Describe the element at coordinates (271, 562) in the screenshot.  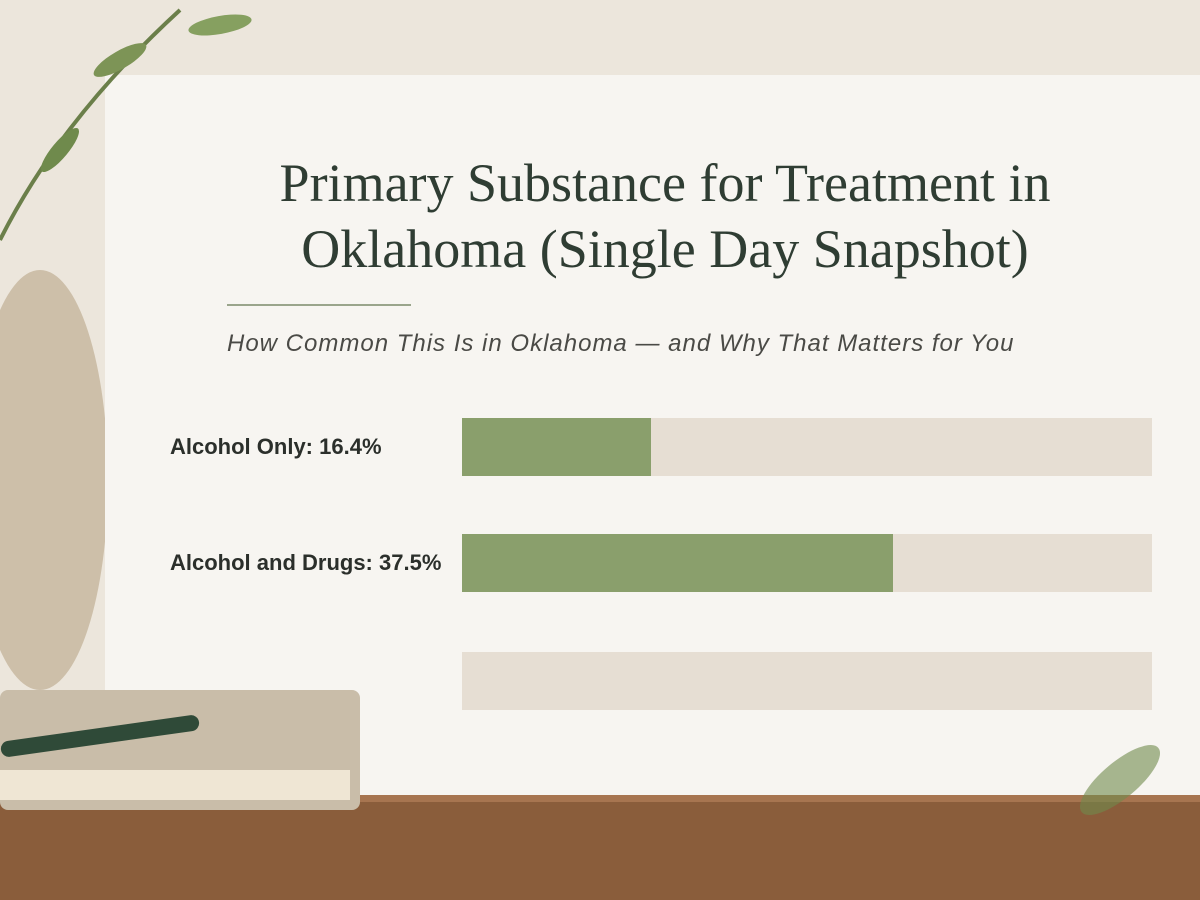
I see `category-label: Alcohol and Drugs:` at that location.